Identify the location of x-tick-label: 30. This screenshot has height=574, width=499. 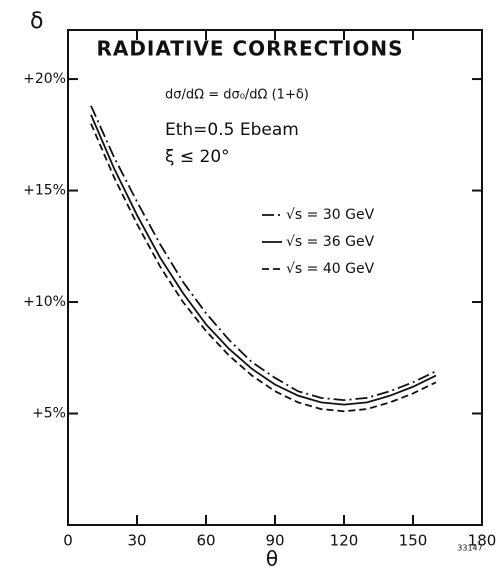
(136, 541).